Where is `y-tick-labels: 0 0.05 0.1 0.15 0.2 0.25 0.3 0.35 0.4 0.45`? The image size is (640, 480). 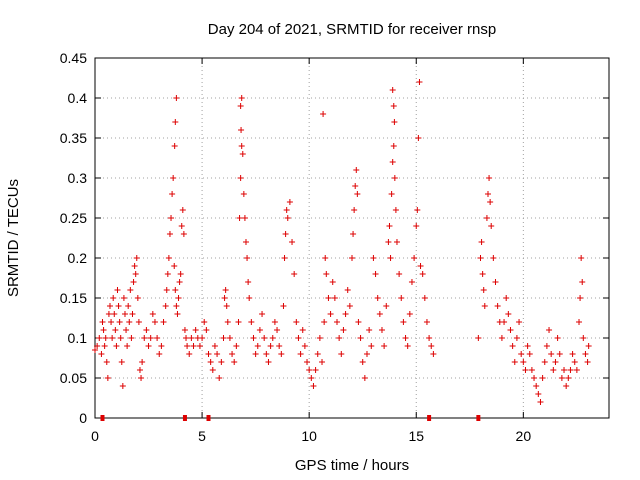 y-tick-labels: 0 0.05 0.1 0.15 0.2 0.25 0.3 0.35 0.4 0.45 is located at coordinates (73, 238).